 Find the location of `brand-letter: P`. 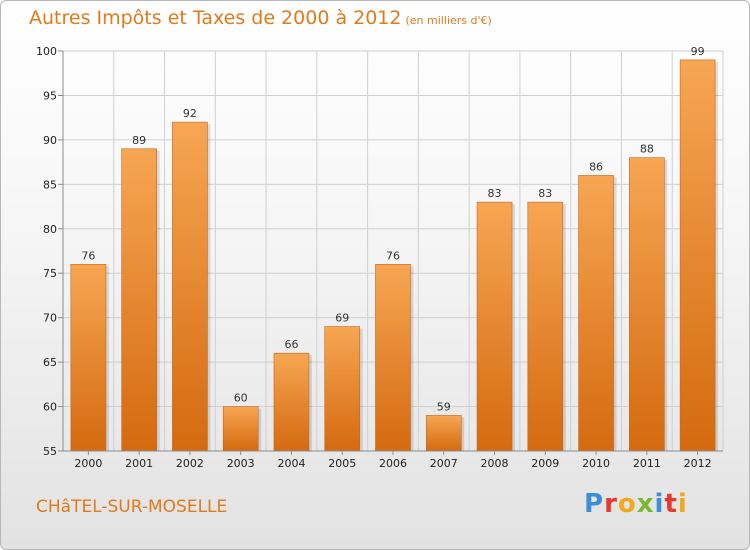

brand-letter: P is located at coordinates (594, 504).